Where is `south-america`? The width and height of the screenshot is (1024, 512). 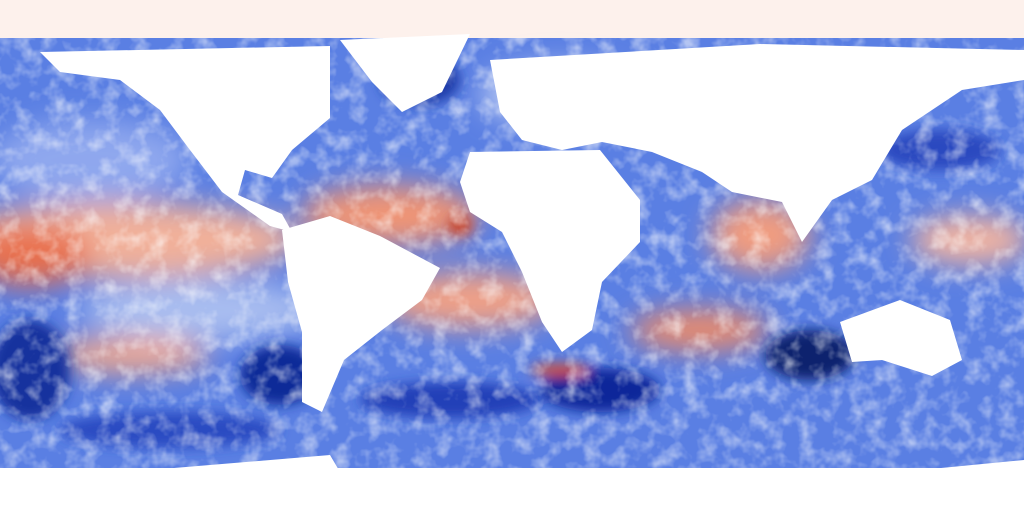 south-america is located at coordinates (361, 314).